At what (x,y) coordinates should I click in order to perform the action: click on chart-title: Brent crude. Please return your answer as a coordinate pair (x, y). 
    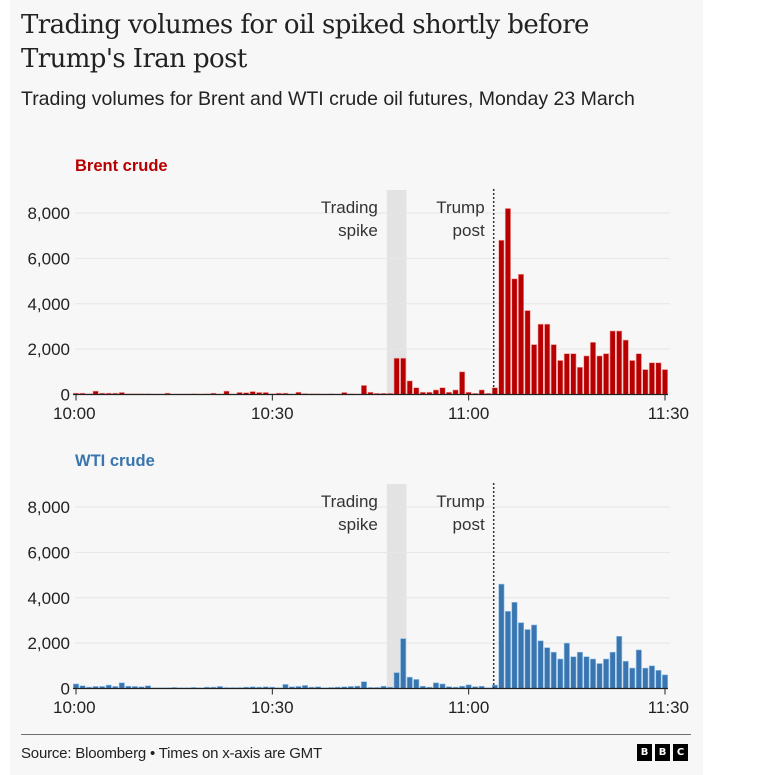
    Looking at the image, I should click on (121, 166).